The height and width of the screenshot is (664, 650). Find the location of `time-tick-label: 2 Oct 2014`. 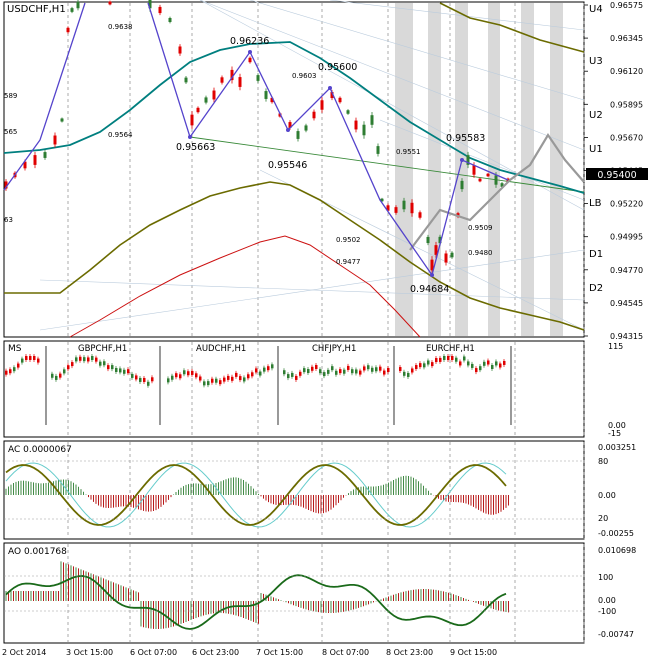

time-tick-label: 2 Oct 2014 is located at coordinates (24, 652).